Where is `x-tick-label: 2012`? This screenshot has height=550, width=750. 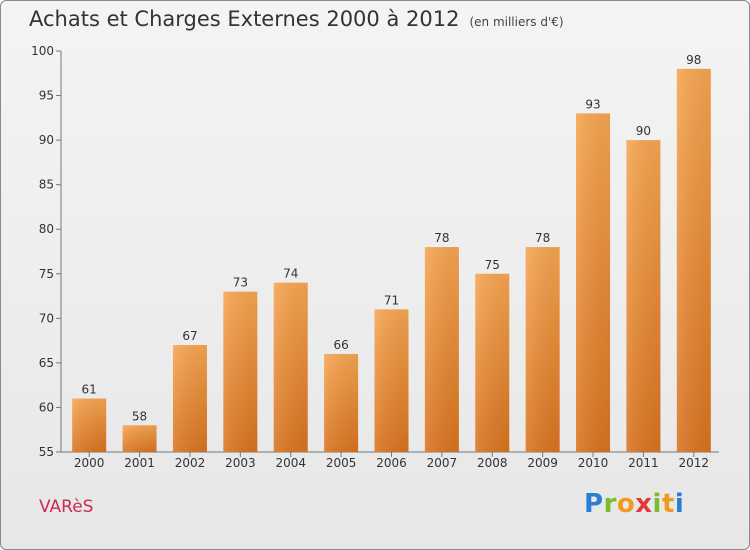
x-tick-label: 2012 is located at coordinates (694, 463).